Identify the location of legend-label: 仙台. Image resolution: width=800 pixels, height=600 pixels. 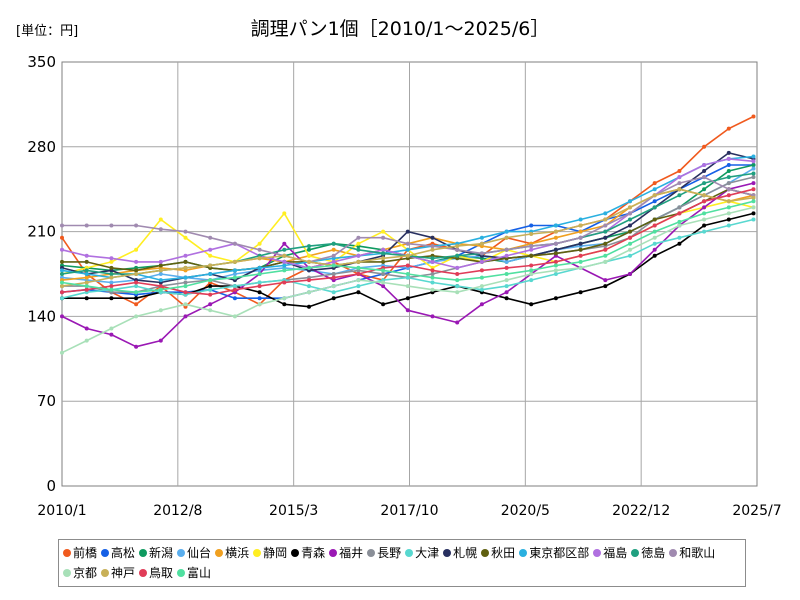
(199, 553).